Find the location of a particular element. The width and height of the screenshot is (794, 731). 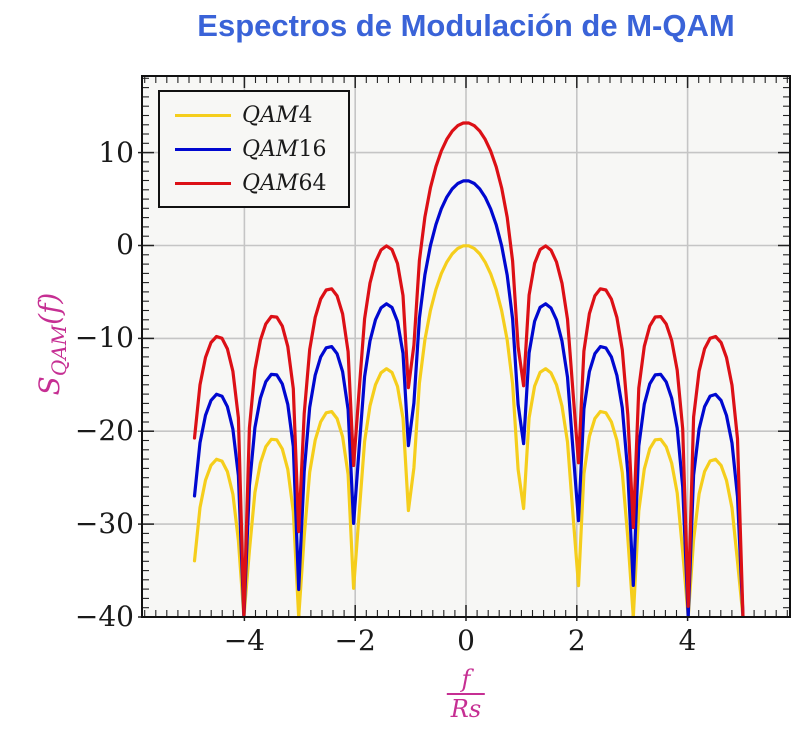

x-tick-label: 0 is located at coordinates (466, 640).